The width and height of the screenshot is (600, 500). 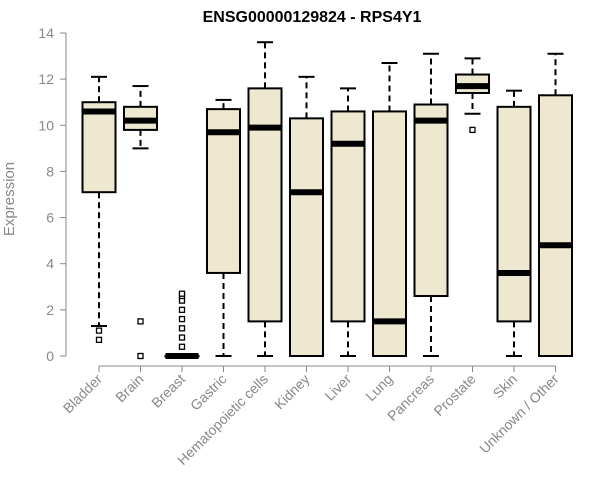 What do you see at coordinates (348, 222) in the screenshot?
I see `box-liver` at bounding box center [348, 222].